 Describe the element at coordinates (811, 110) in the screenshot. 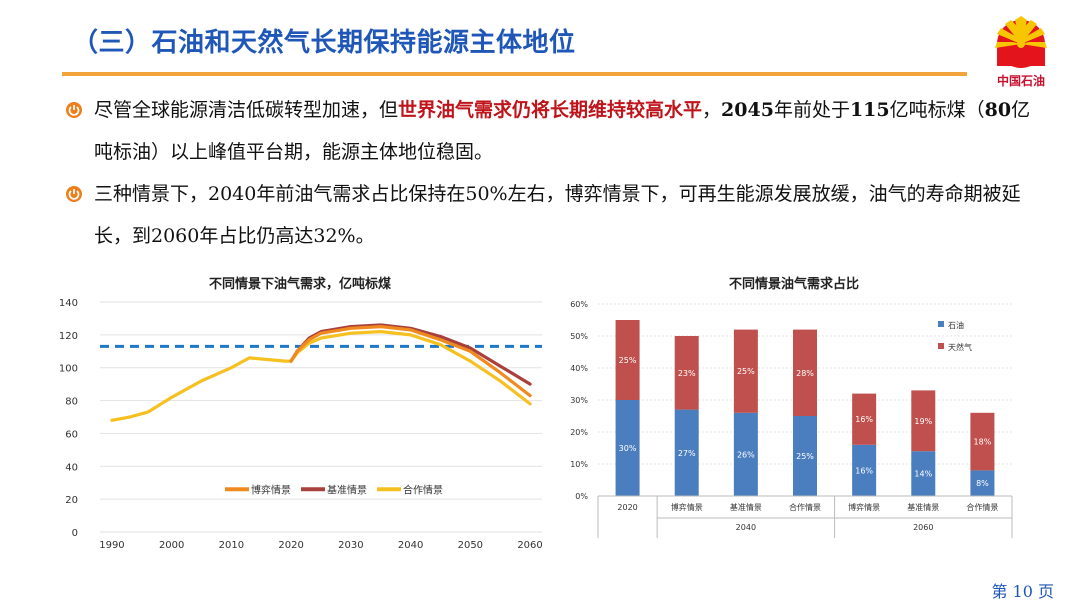

I see `bullet-1-segment: 年前处于` at that location.